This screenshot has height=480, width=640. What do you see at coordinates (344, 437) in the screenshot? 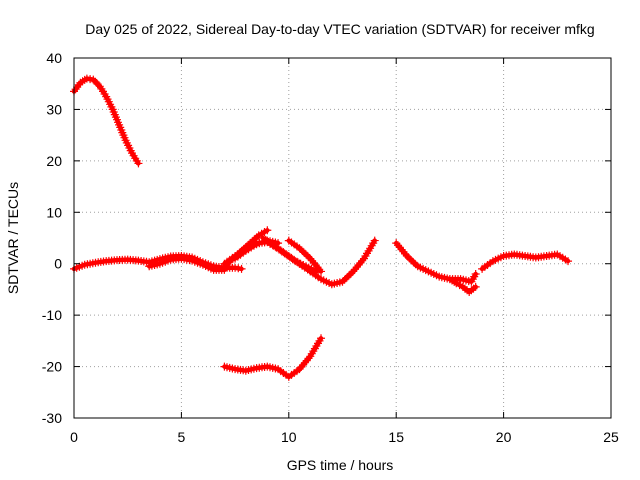
I see `x-tick-labels: 0 5 10 15 20 25` at bounding box center [344, 437].